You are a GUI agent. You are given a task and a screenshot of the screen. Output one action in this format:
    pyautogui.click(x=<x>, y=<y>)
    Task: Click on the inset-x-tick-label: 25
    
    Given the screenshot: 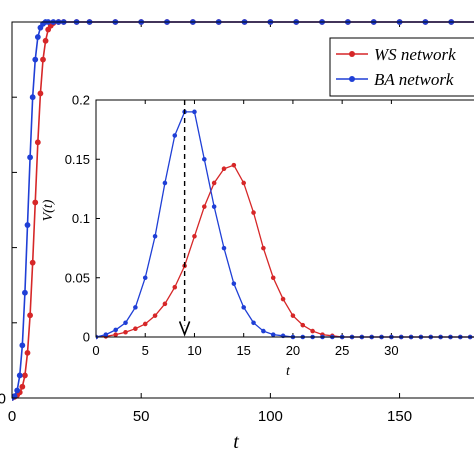 What is the action you would take?
    pyautogui.click(x=342, y=350)
    